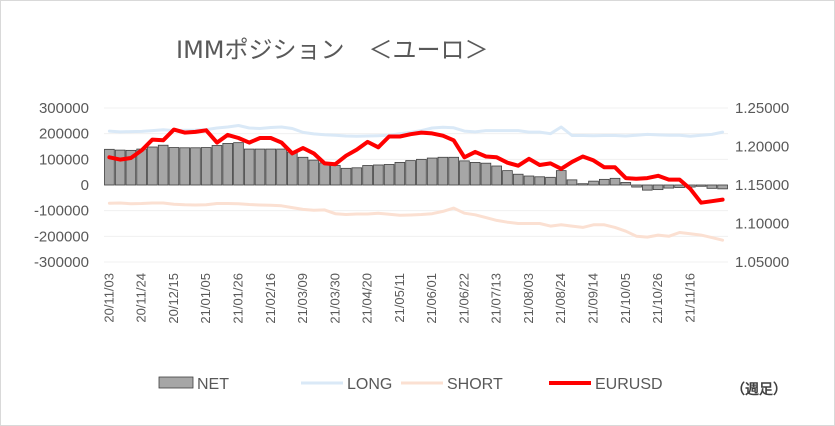 This screenshot has width=835, height=426. I want to click on y-left-tick-label: 100000, so click(64, 159).